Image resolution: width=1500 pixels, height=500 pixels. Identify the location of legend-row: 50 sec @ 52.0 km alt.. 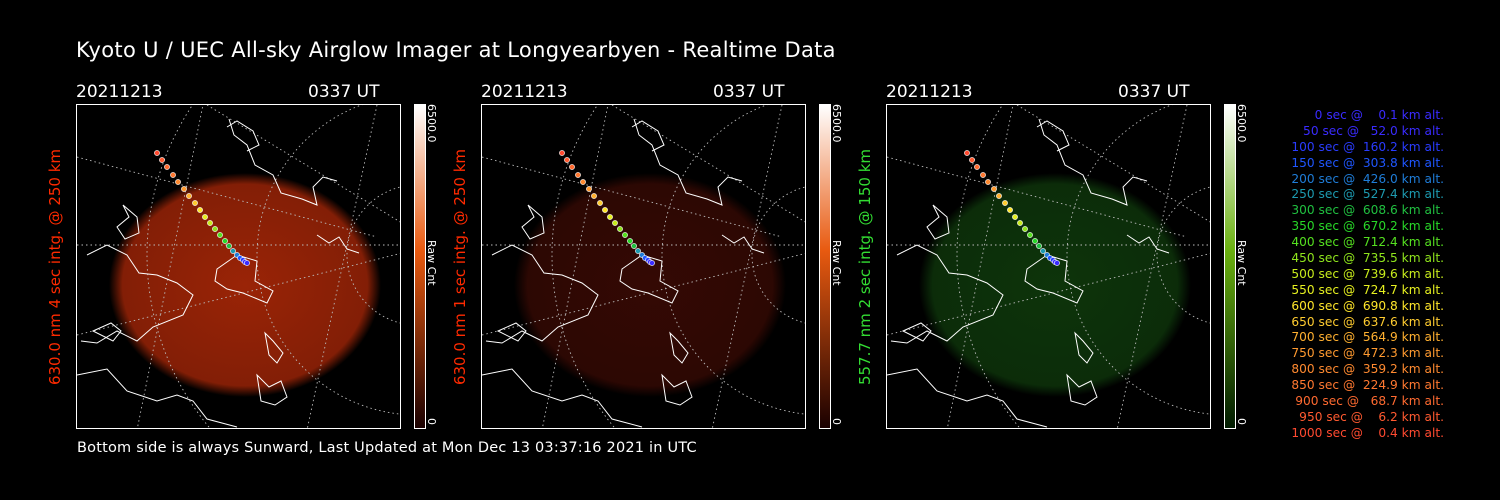
(1369, 130).